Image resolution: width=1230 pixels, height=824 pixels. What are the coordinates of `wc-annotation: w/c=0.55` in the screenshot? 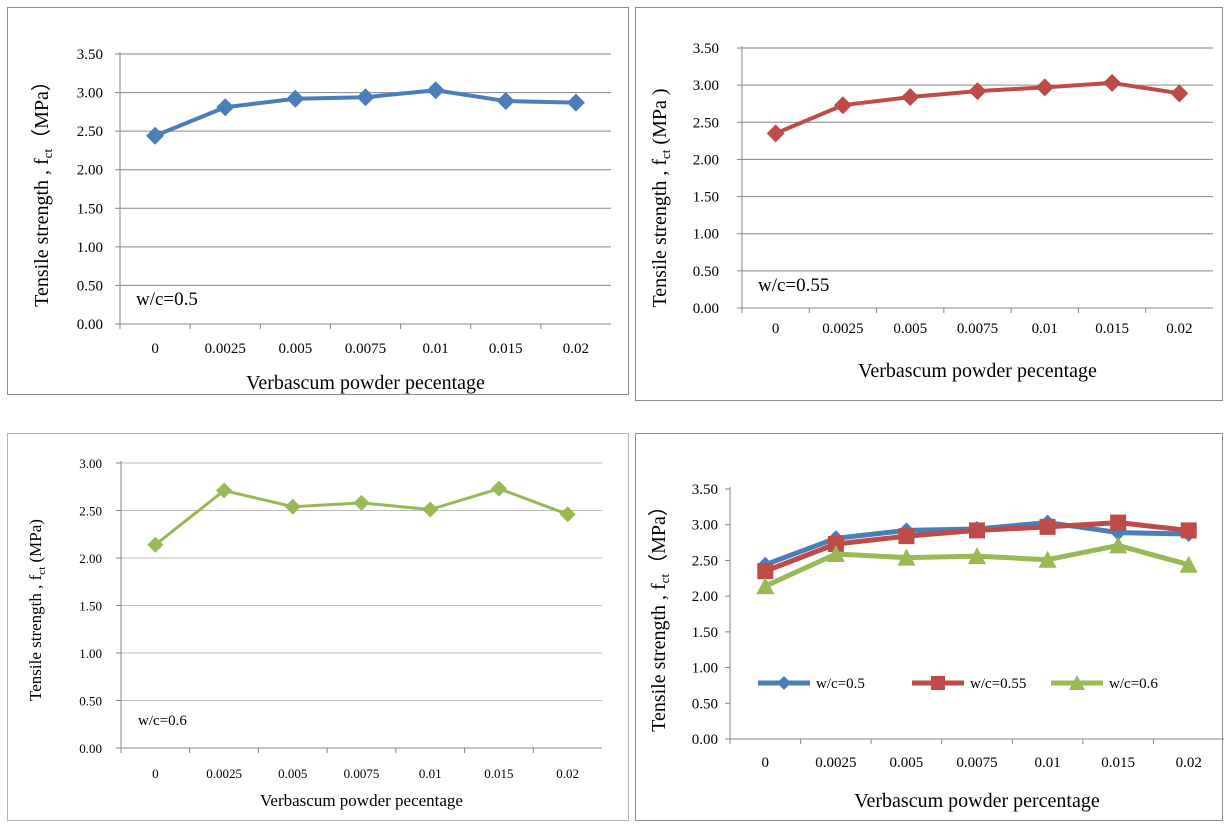 It's located at (793, 285).